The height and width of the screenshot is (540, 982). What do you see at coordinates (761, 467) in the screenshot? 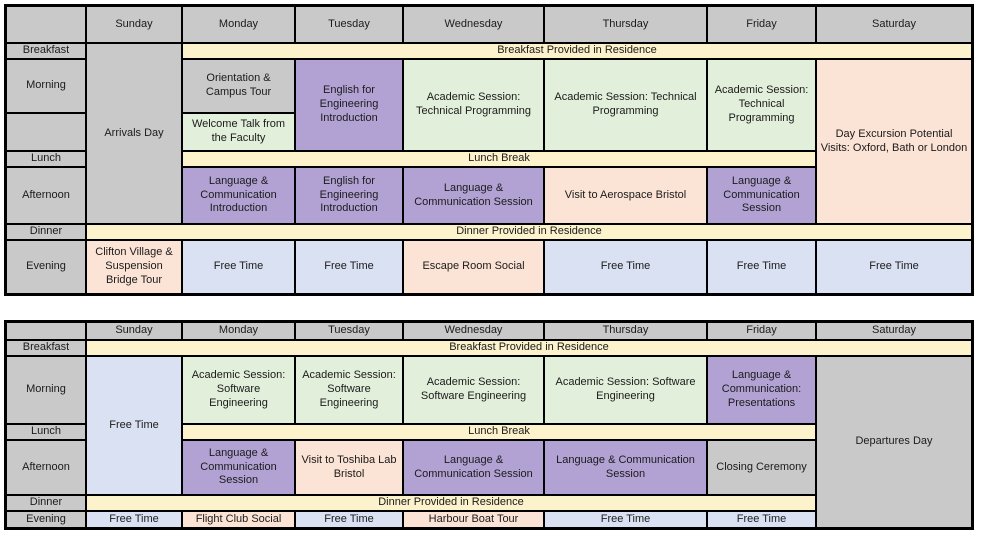
I see `event-cell: Closing Ceremony` at bounding box center [761, 467].